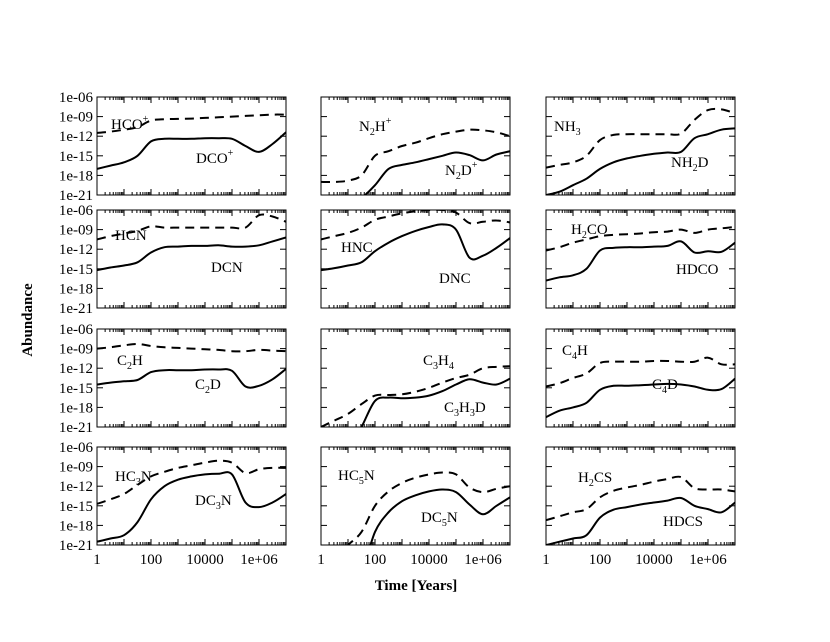 The image size is (830, 642). Describe the element at coordinates (356, 477) in the screenshot. I see `species-label: HC5N` at that location.